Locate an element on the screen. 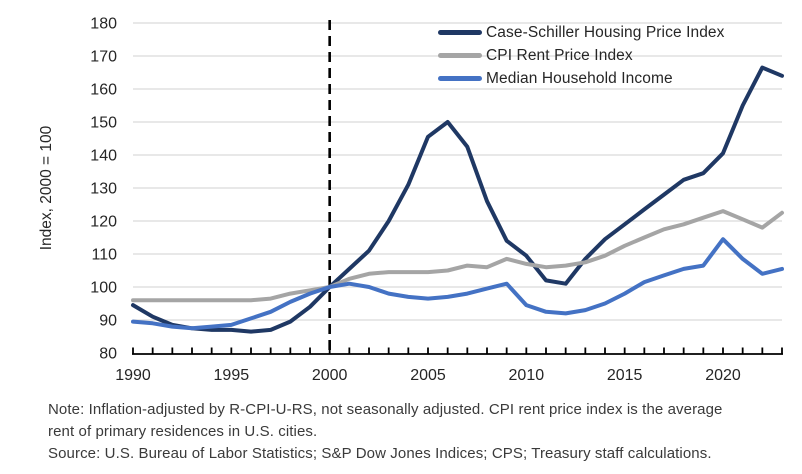 This screenshot has height=474, width=802. x-tick-label: 2005 is located at coordinates (428, 375).